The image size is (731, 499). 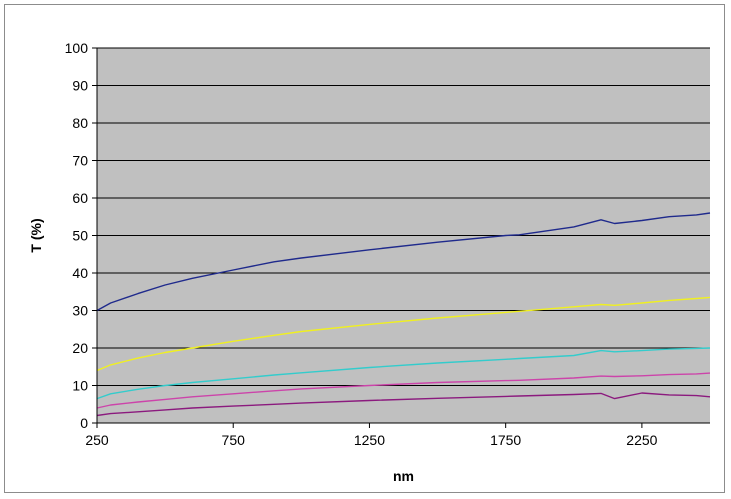 I want to click on x-axis-title: nm, so click(x=403, y=476).